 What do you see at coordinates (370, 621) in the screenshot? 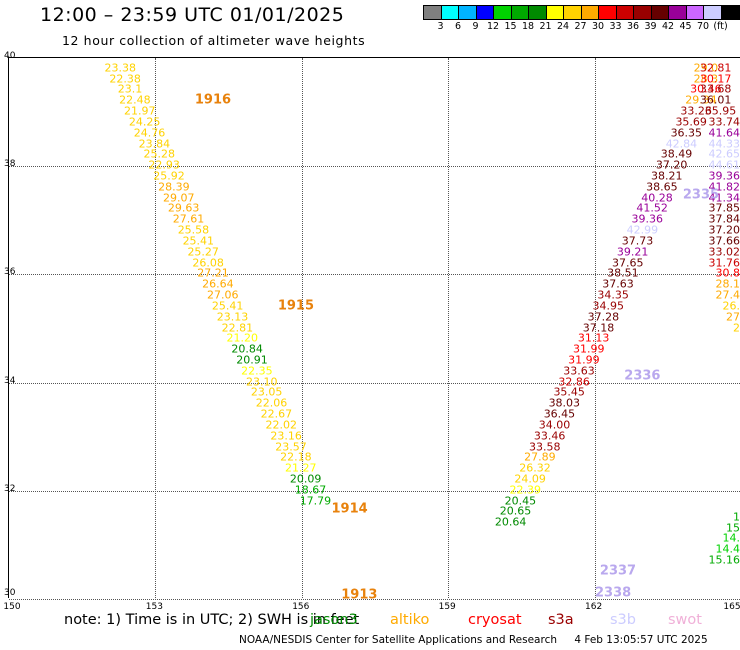
I see `mission-legend: jason3 altiko cryosat s3a s3b swot` at bounding box center [370, 621].